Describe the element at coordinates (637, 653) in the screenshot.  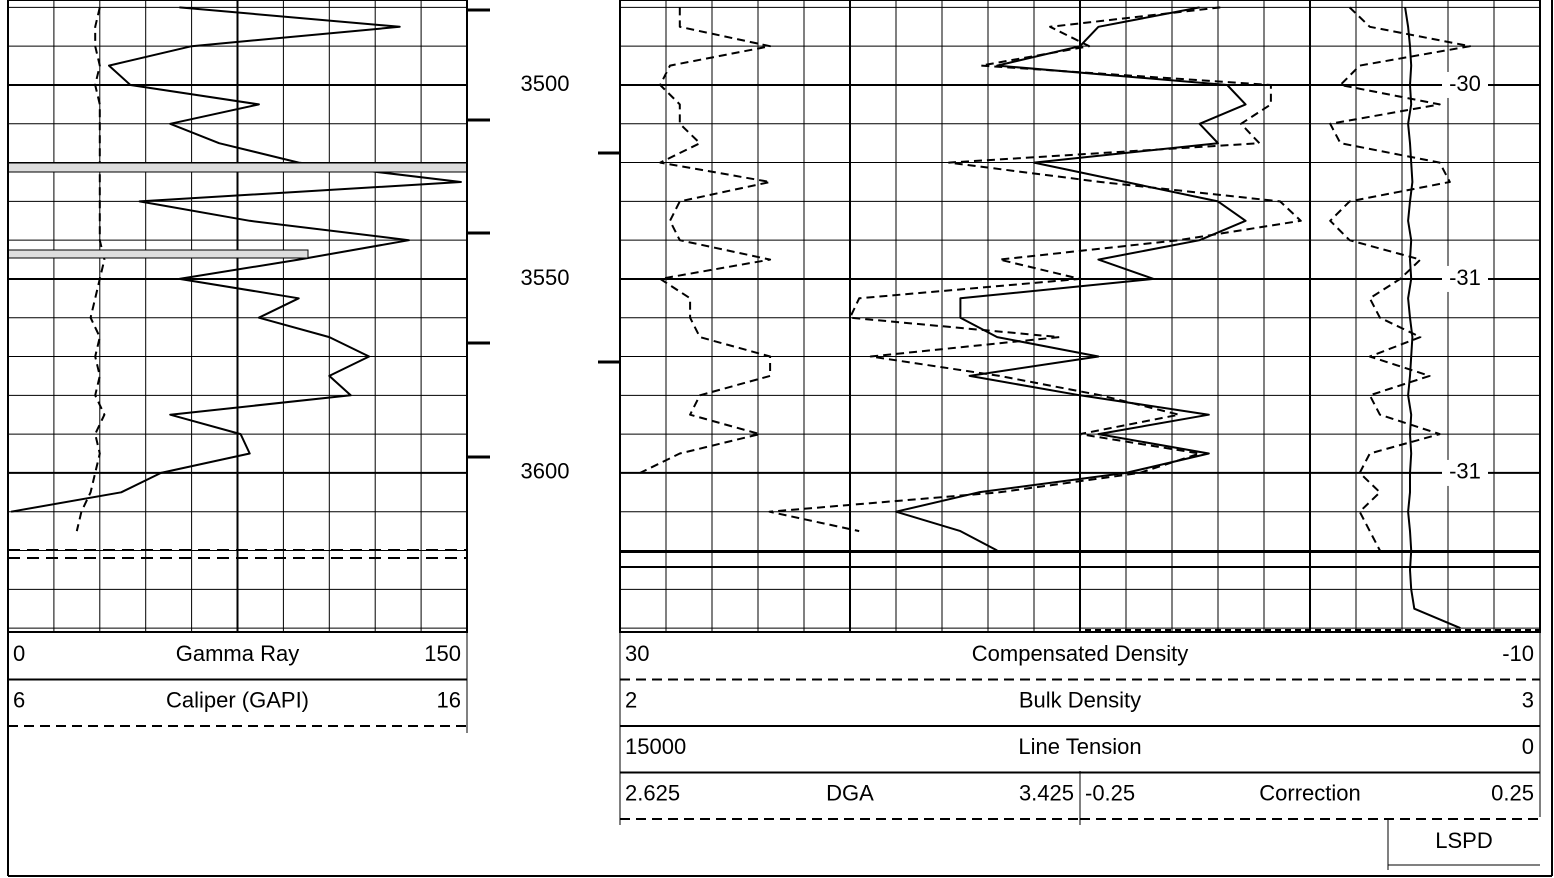
I see `legend-scale-left: 30` at that location.